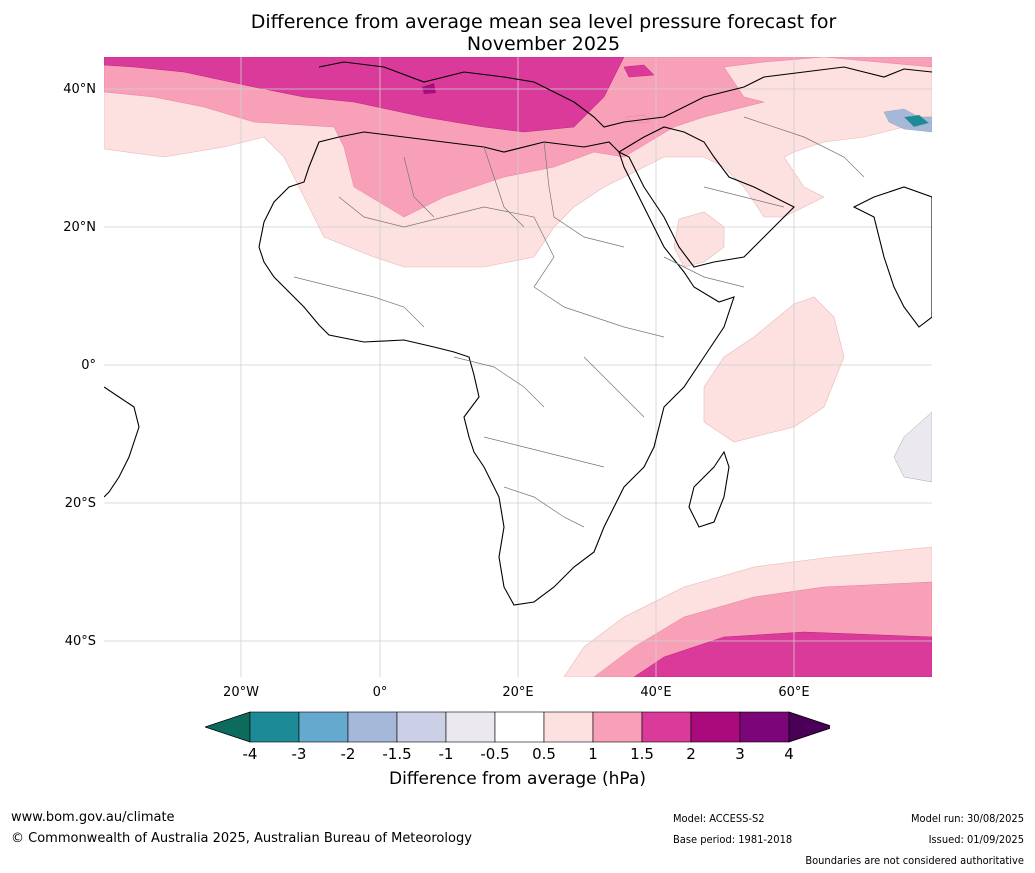 Image resolution: width=1035 pixels, height=873 pixels. Describe the element at coordinates (299, 754) in the screenshot. I see `colorbar-tick-label: -3` at that location.